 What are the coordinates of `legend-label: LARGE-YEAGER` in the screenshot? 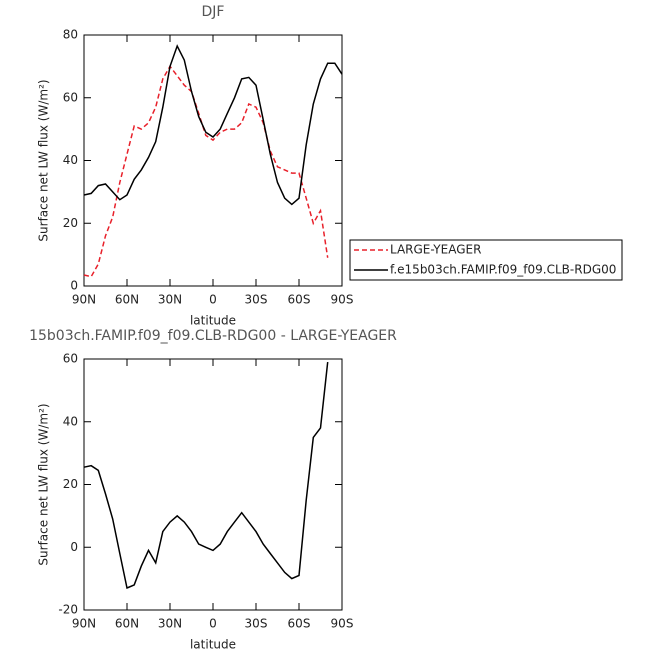 It's located at (435, 250).